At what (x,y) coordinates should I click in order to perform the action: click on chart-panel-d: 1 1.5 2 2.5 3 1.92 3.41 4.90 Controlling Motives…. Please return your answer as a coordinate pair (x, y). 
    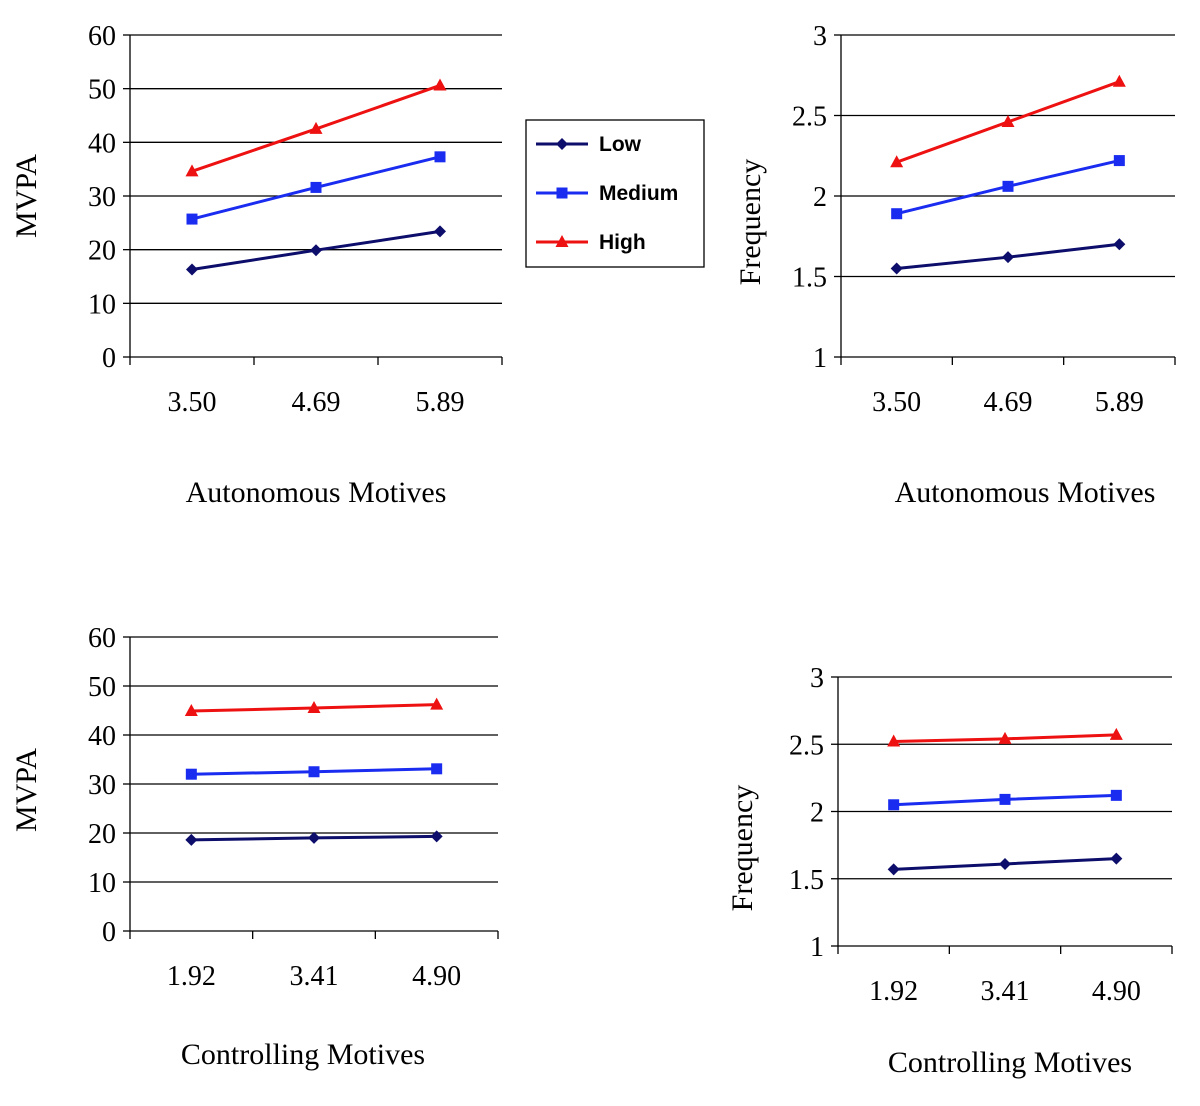
    Looking at the image, I should click on (949, 871).